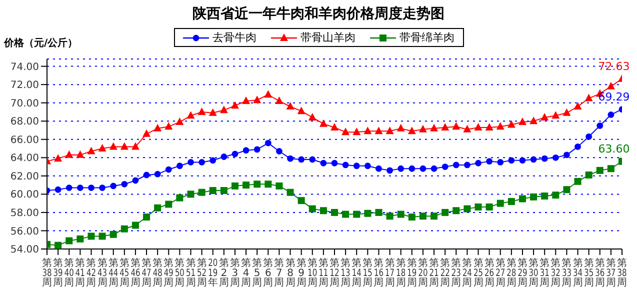  Describe the element at coordinates (246, 273) in the screenshot. I see `x-tick-label: 第4周` at that location.